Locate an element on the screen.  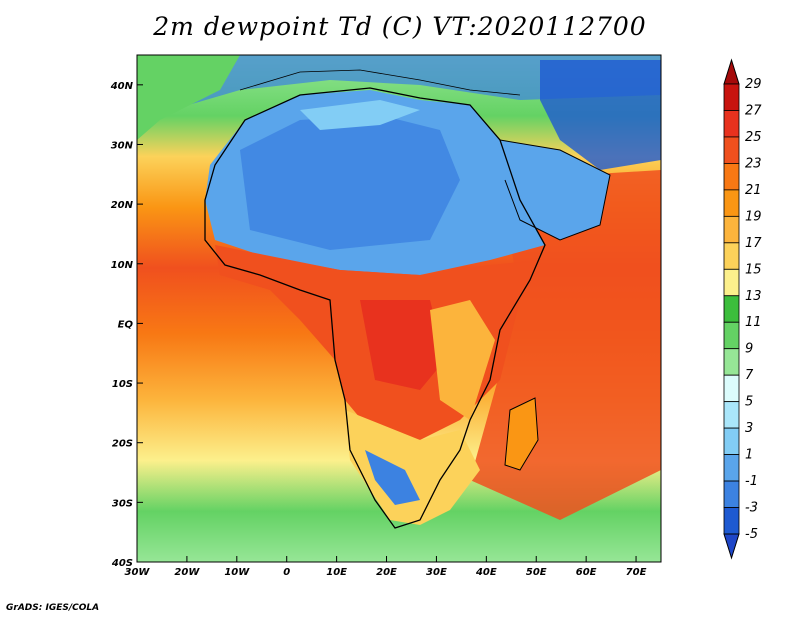
sahara-core is located at coordinates (350, 182).